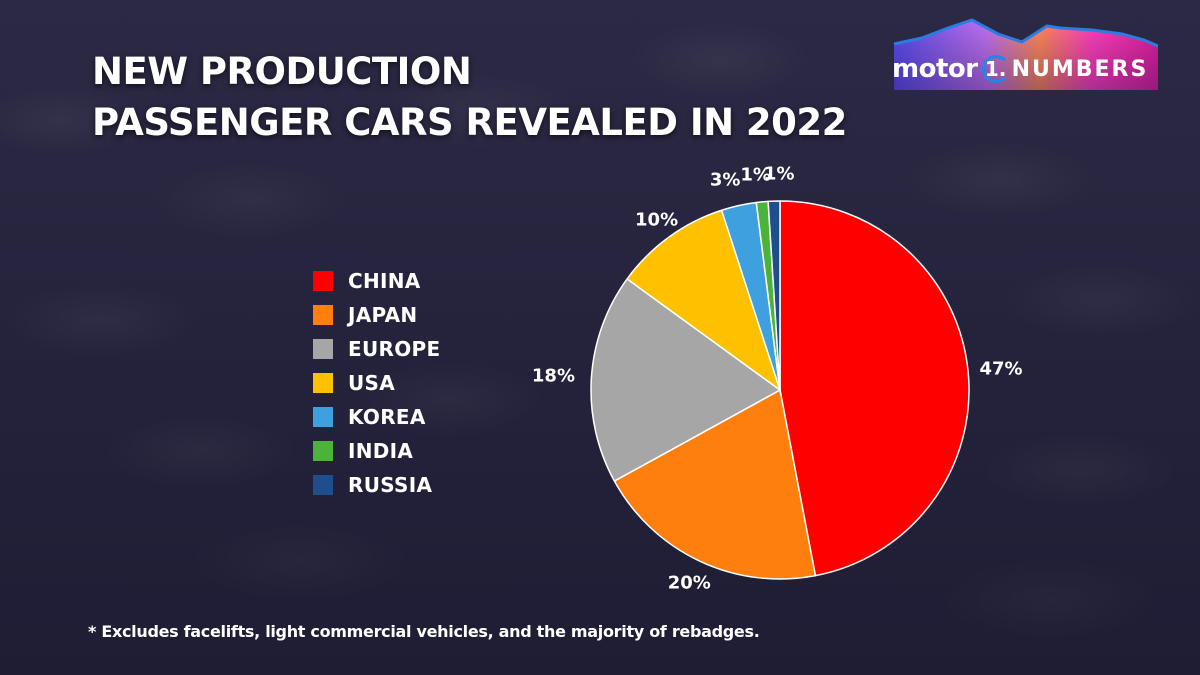  What do you see at coordinates (774, 295) in the screenshot?
I see `pie-slice-russia` at bounding box center [774, 295].